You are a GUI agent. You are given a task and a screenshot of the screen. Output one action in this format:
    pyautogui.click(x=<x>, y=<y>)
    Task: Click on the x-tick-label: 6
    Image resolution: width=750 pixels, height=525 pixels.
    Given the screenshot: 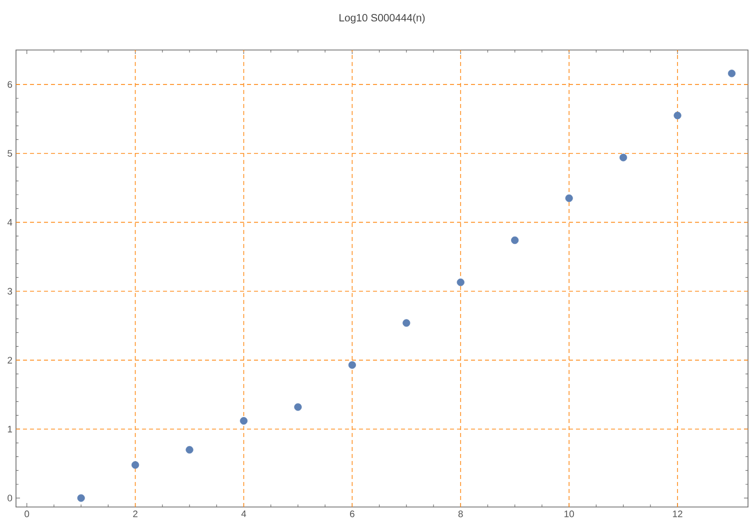 What is the action you would take?
    pyautogui.click(x=352, y=514)
    